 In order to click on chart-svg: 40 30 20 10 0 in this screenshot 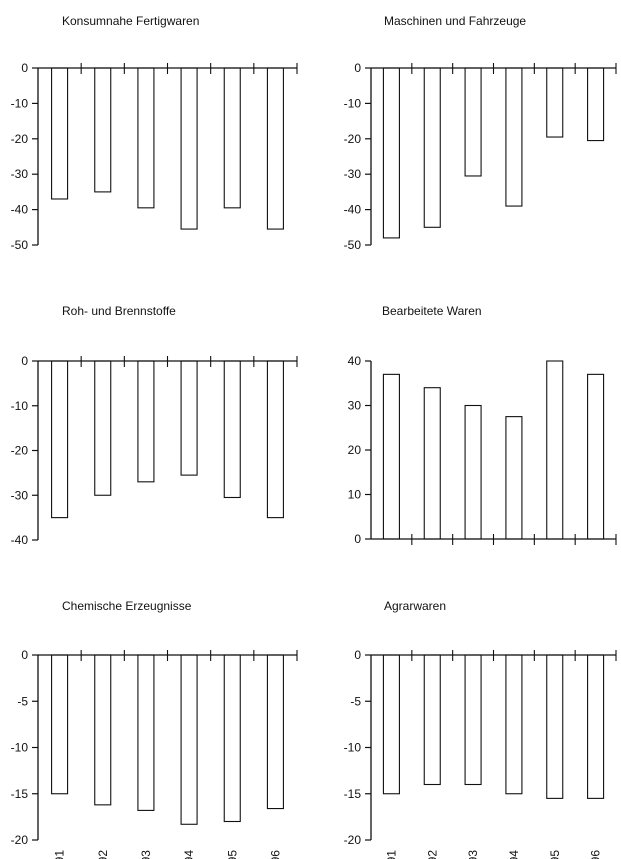, I will do `click(482, 450)`.